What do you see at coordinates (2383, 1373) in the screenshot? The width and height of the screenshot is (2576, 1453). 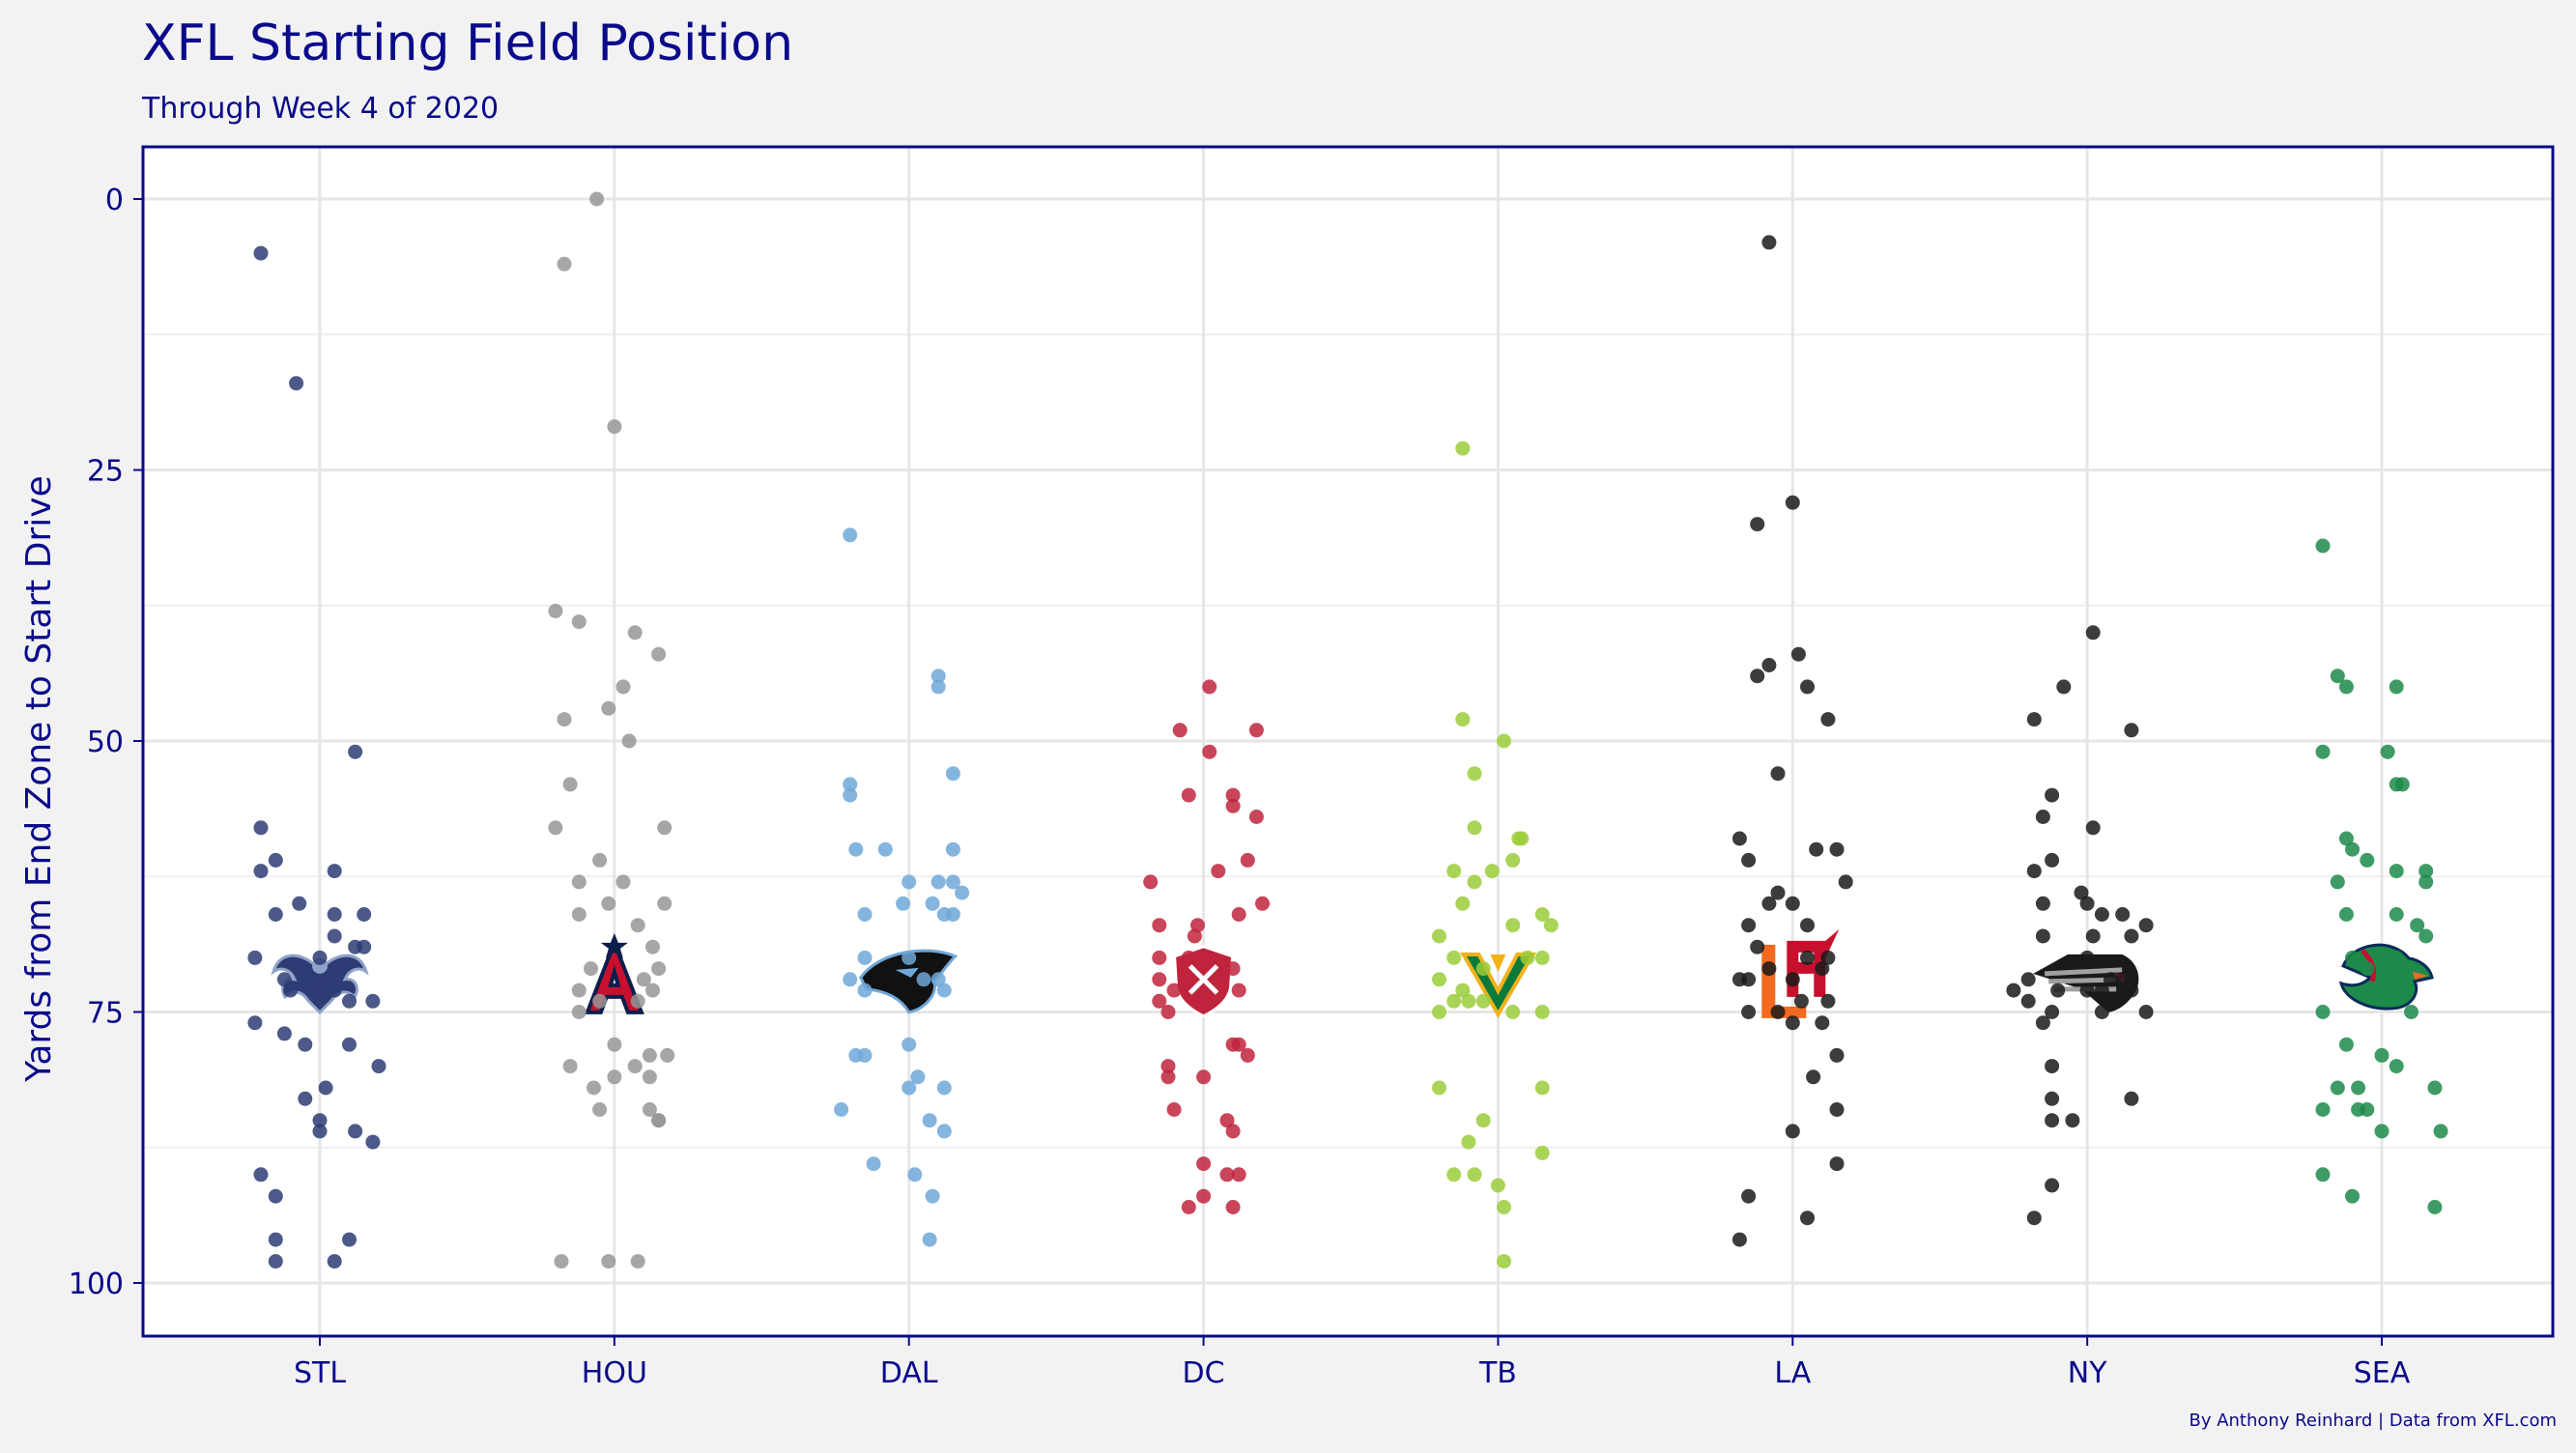 I see `x-tick-label: SEA` at bounding box center [2383, 1373].